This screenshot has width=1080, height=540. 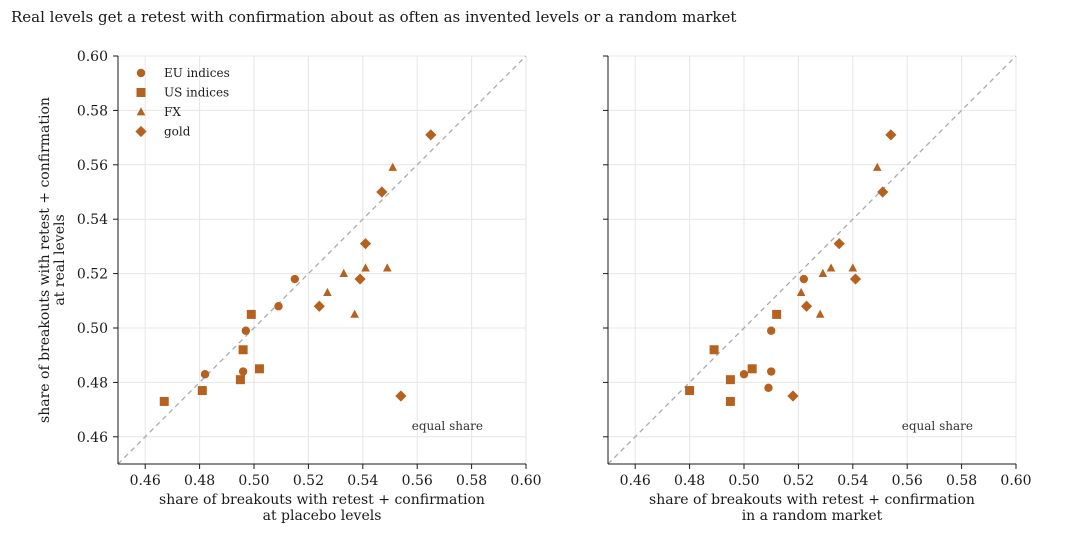 I want to click on x-axis-label: in a random market, so click(x=812, y=516).